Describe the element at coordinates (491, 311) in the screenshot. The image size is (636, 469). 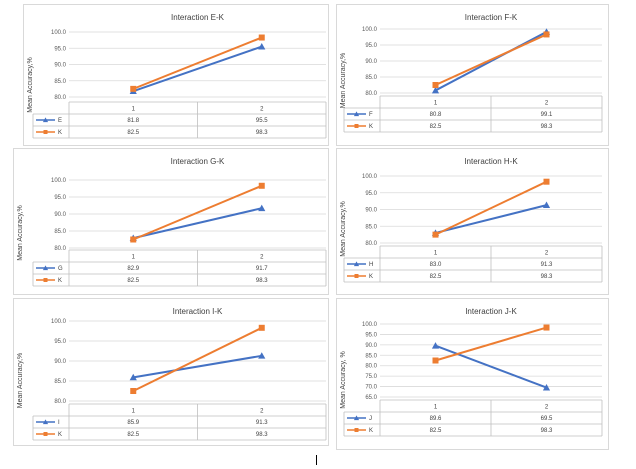
I see `chart-title: Interaction J-K` at that location.